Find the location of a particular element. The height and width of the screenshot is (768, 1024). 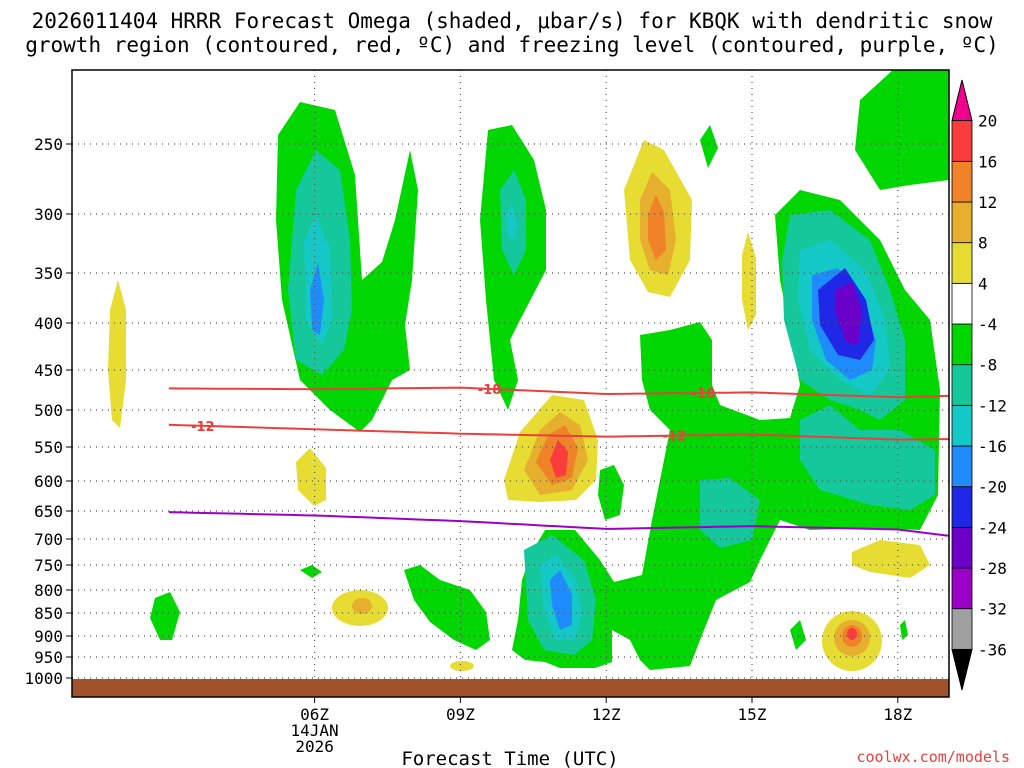

x-tick-label-3: 15Z is located at coordinates (752, 714).